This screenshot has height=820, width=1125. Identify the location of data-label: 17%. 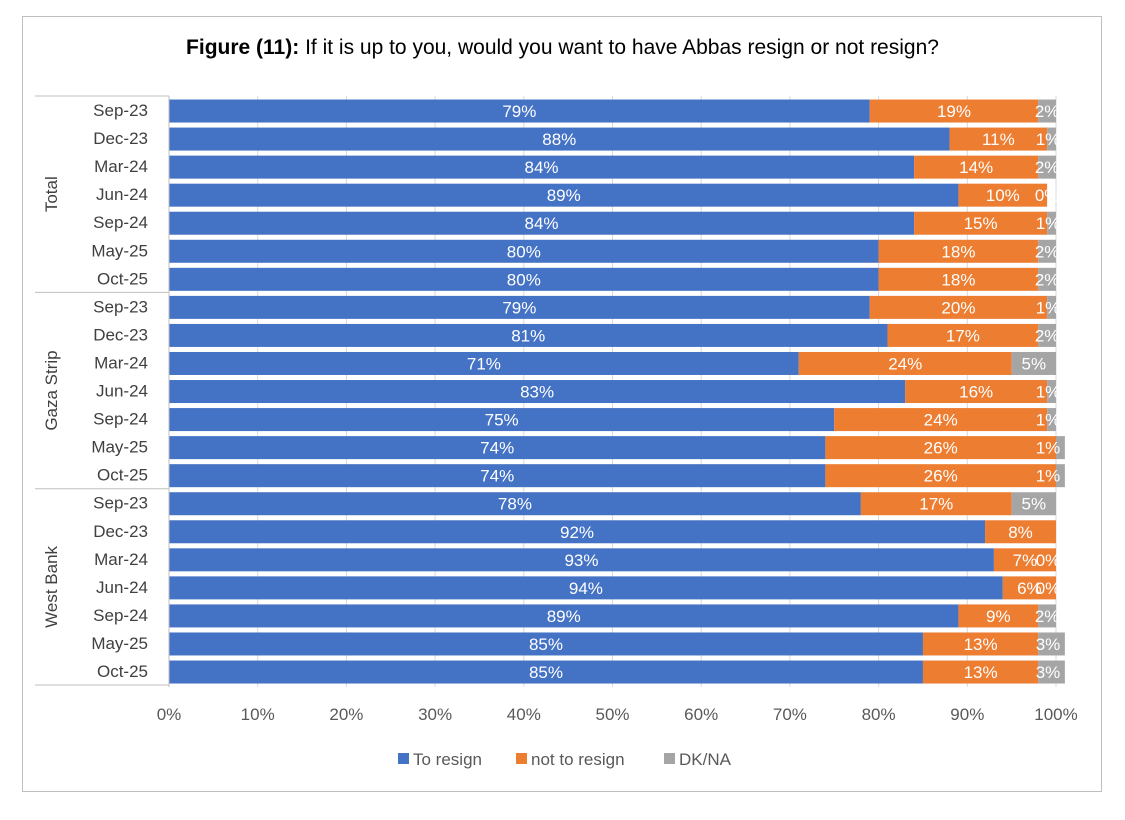
(963, 335).